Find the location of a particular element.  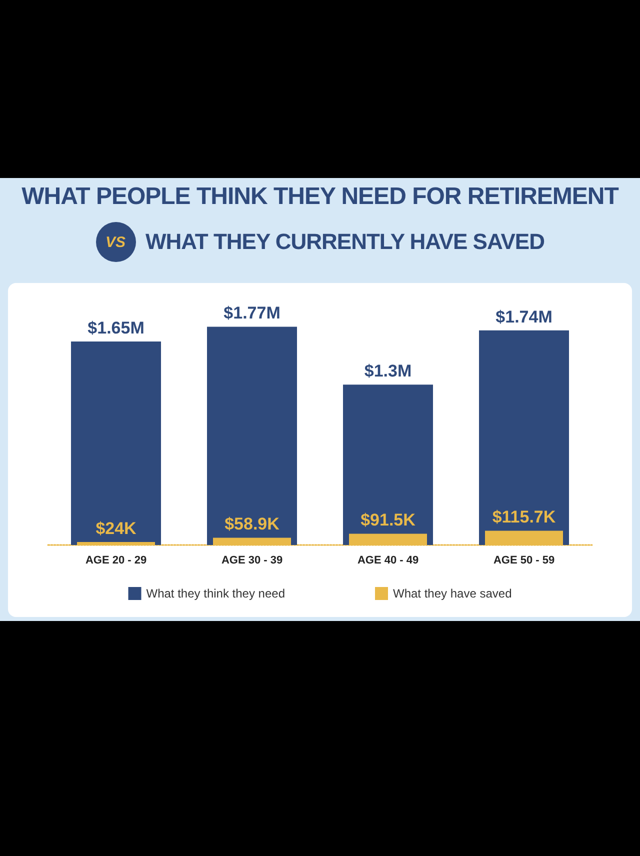

legend-label: What they have saved is located at coordinates (452, 593).